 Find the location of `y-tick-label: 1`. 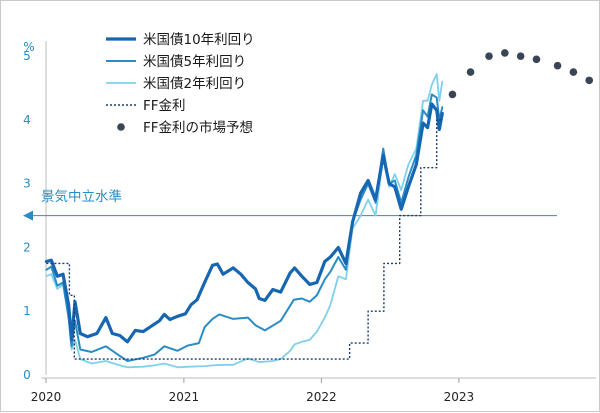

y-tick-label: 1 is located at coordinates (27, 311).